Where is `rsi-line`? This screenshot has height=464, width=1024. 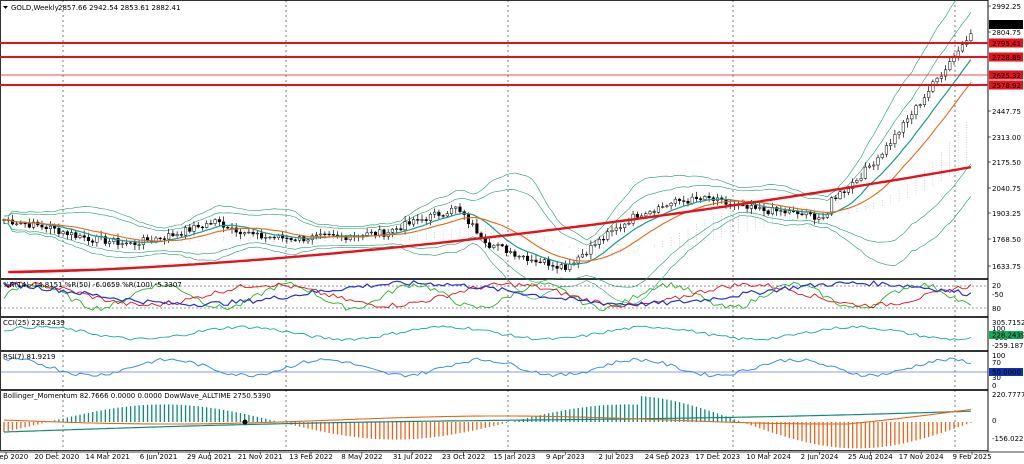
rsi-line is located at coordinates (487, 367).